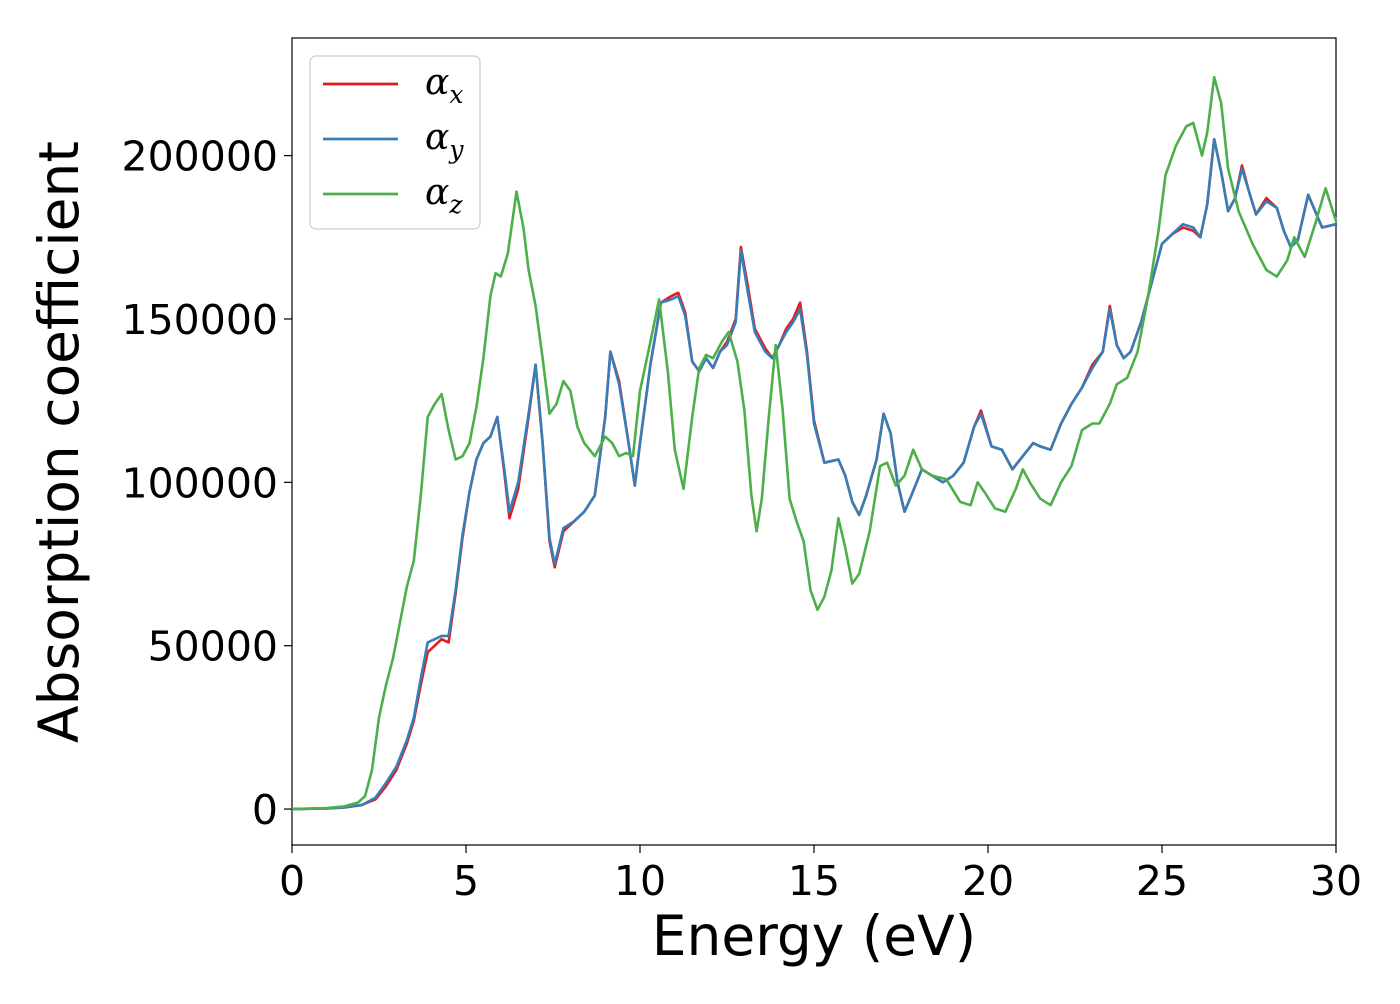 This screenshot has width=1400, height=1004. Describe the element at coordinates (59, 442) in the screenshot. I see `y-axis-title: Absorption coefficient` at that location.